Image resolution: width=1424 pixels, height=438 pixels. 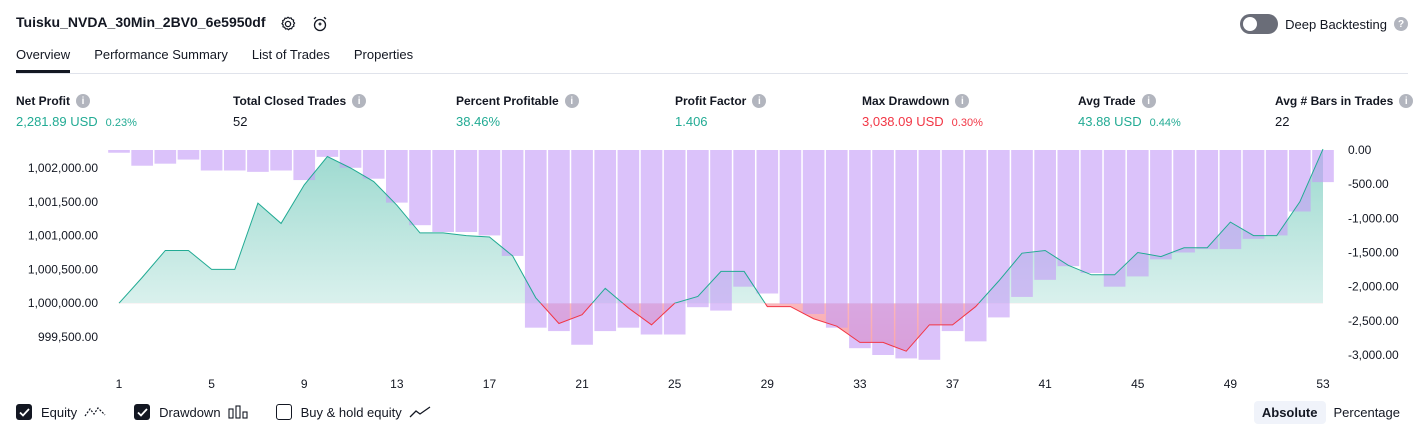 What do you see at coordinates (397, 384) in the screenshot?
I see `x-axis-tick: 13` at bounding box center [397, 384].